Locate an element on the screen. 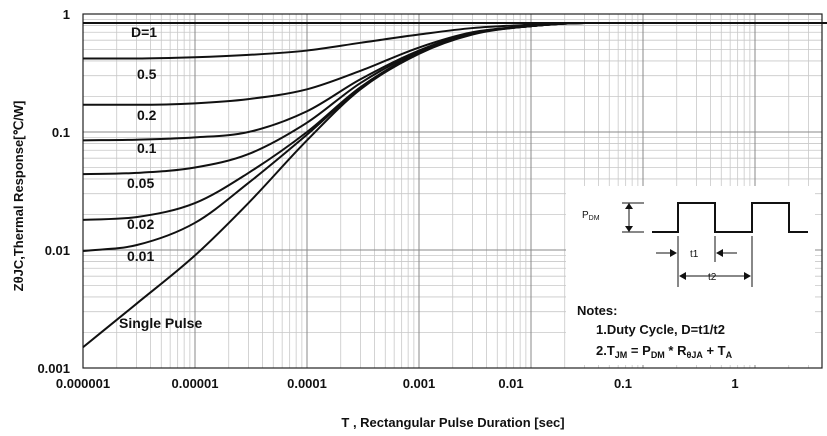  y-tick-label: 0.1 is located at coordinates (61, 132).